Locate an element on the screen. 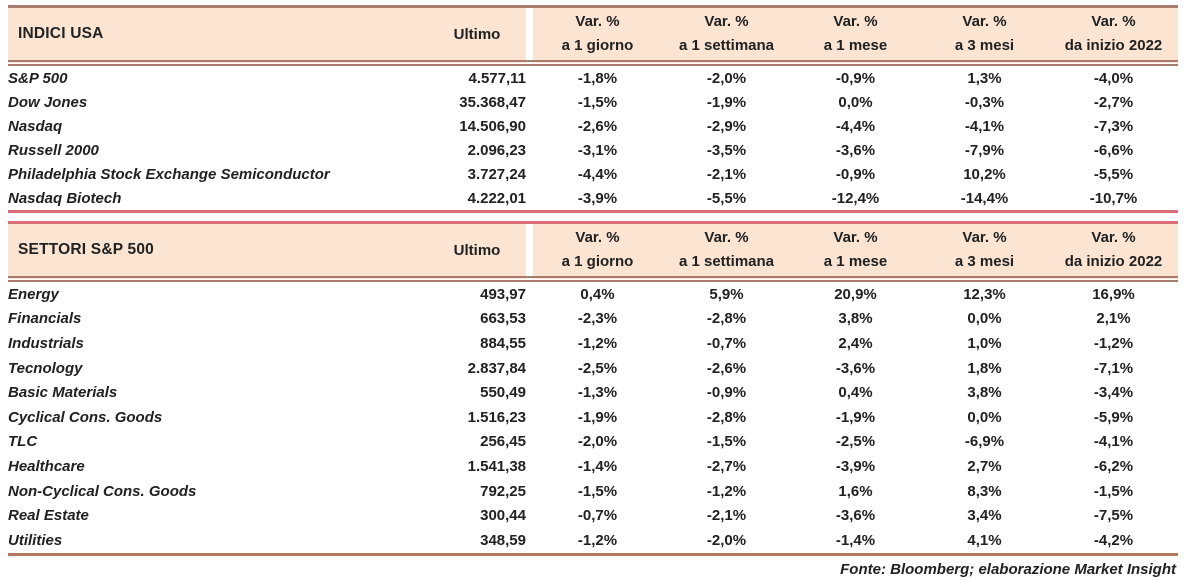 This screenshot has height=581, width=1185. row-var-value: -12,4% is located at coordinates (855, 198).